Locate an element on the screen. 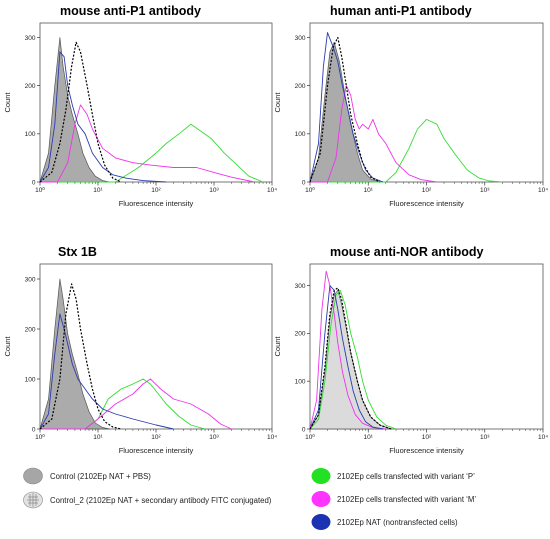  legend-item-nat: 2102Ep NAT (nontransfected cells) is located at coordinates (384, 522).